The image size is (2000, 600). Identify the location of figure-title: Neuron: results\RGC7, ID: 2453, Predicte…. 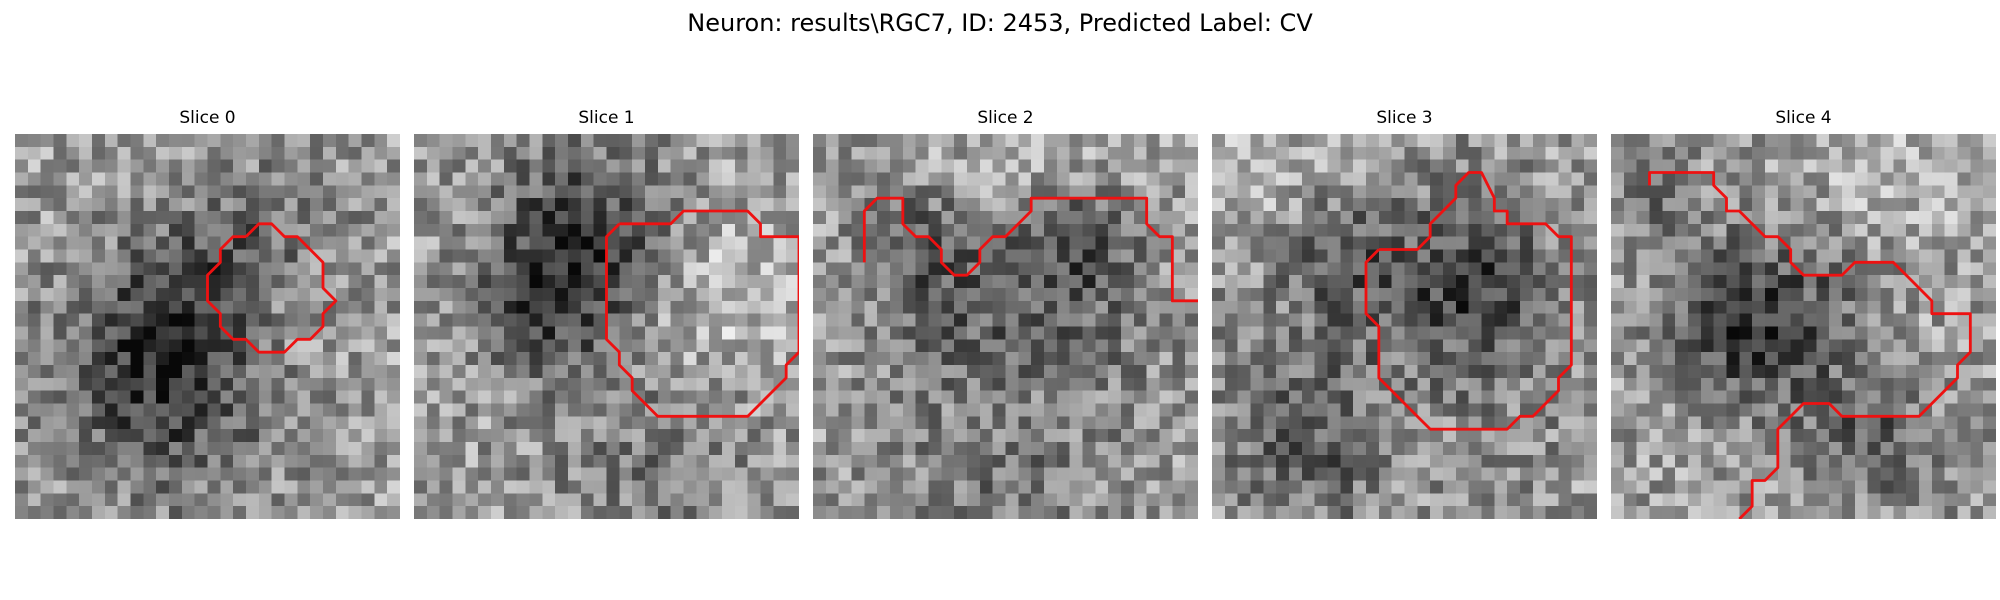
(1000, 23).